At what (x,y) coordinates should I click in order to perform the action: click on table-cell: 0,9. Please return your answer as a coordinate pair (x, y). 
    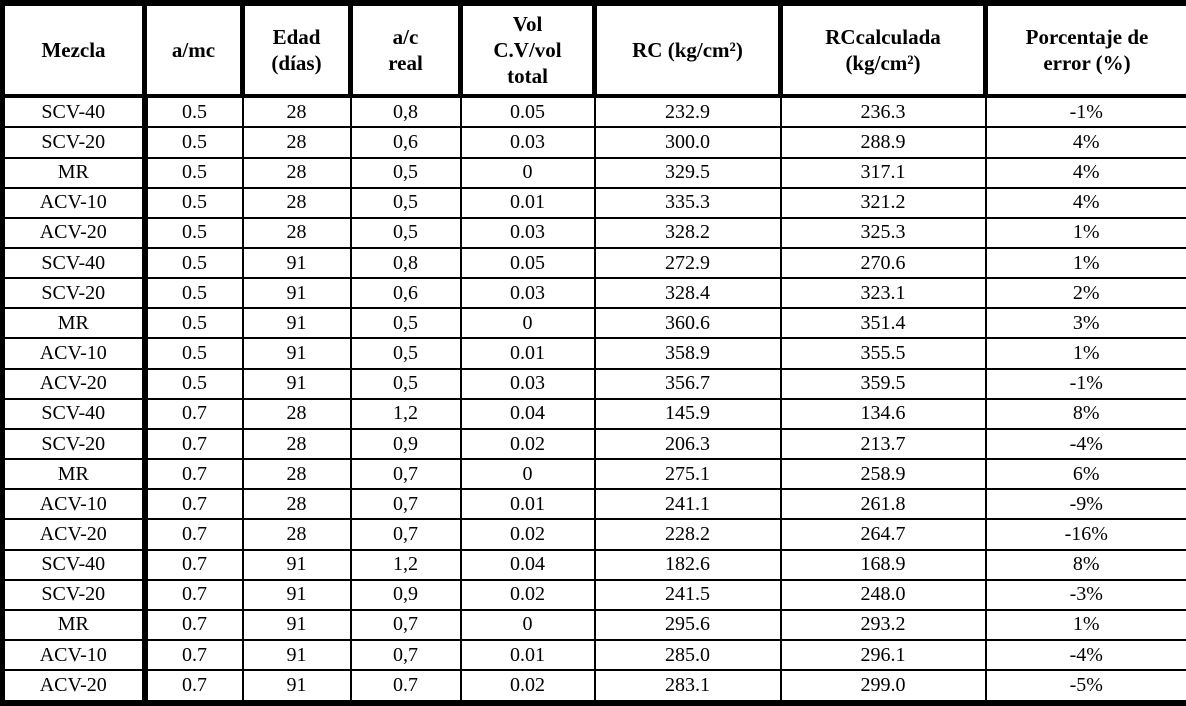
    Looking at the image, I should click on (405, 444).